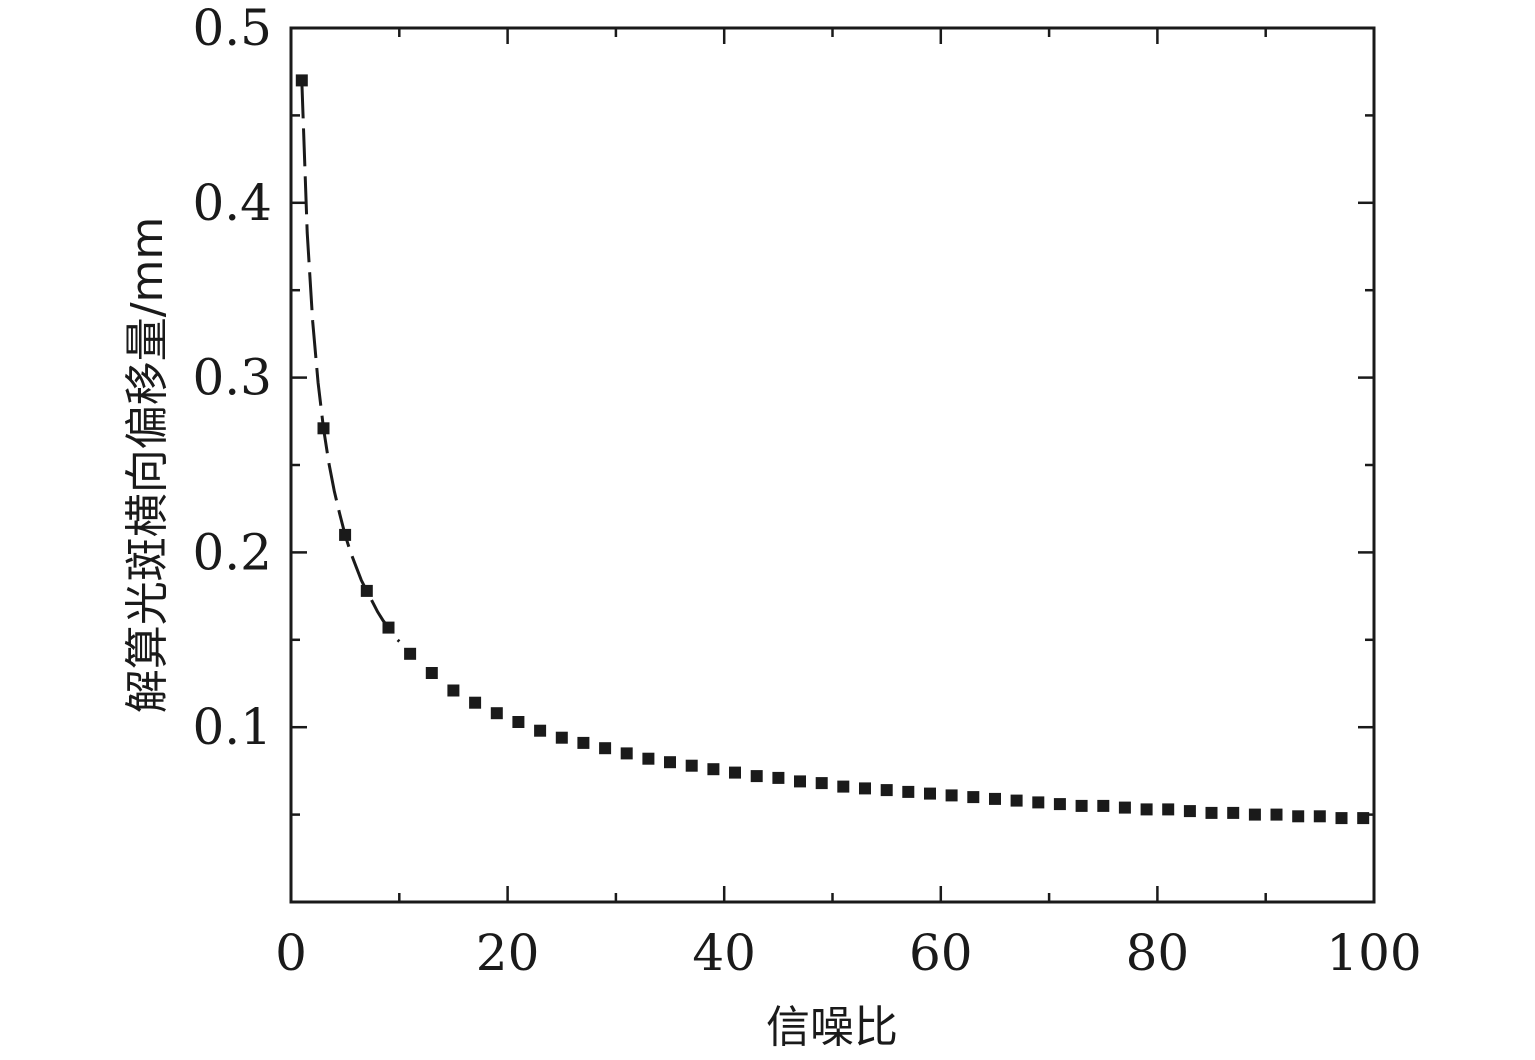 The height and width of the screenshot is (1060, 1535). I want to click on y-tick-label: 0.4, so click(232, 203).